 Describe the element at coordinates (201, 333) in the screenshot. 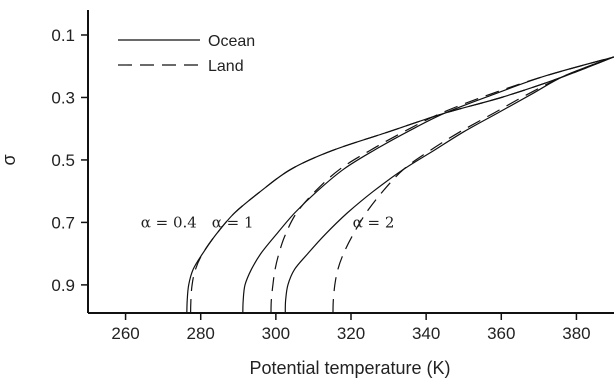

I see `x-tick-label: 280` at that location.